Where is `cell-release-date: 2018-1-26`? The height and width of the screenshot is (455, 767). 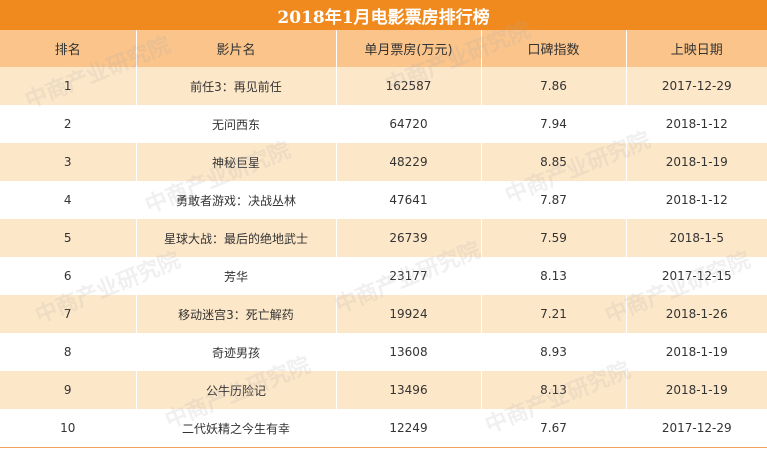
cell-release-date: 2018-1-26 is located at coordinates (696, 314).